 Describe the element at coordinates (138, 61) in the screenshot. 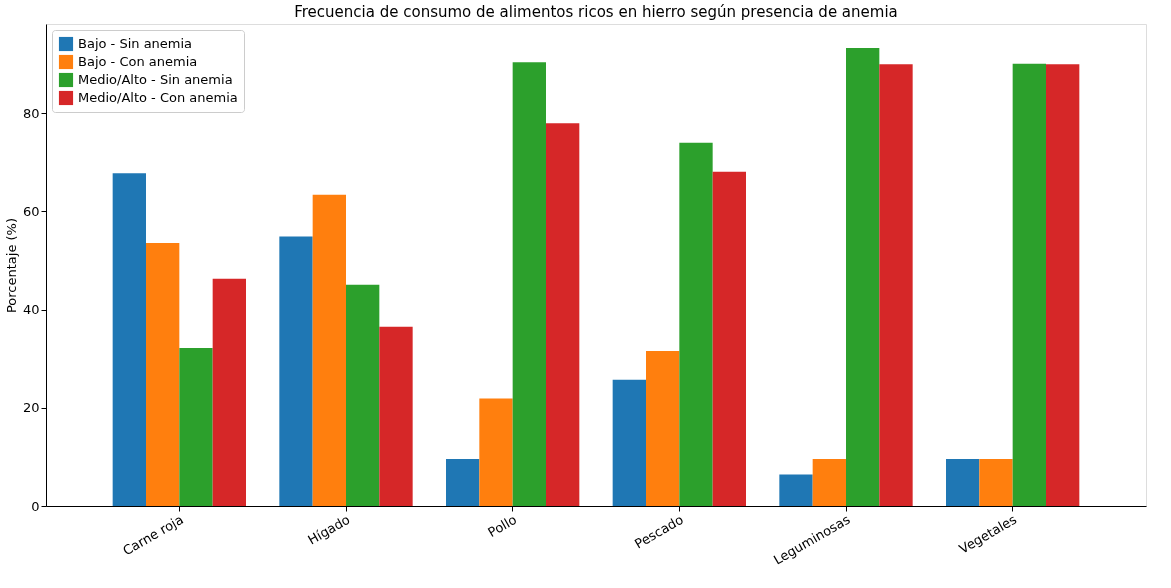

I see `legend-label: Bajo - Con anemia` at that location.